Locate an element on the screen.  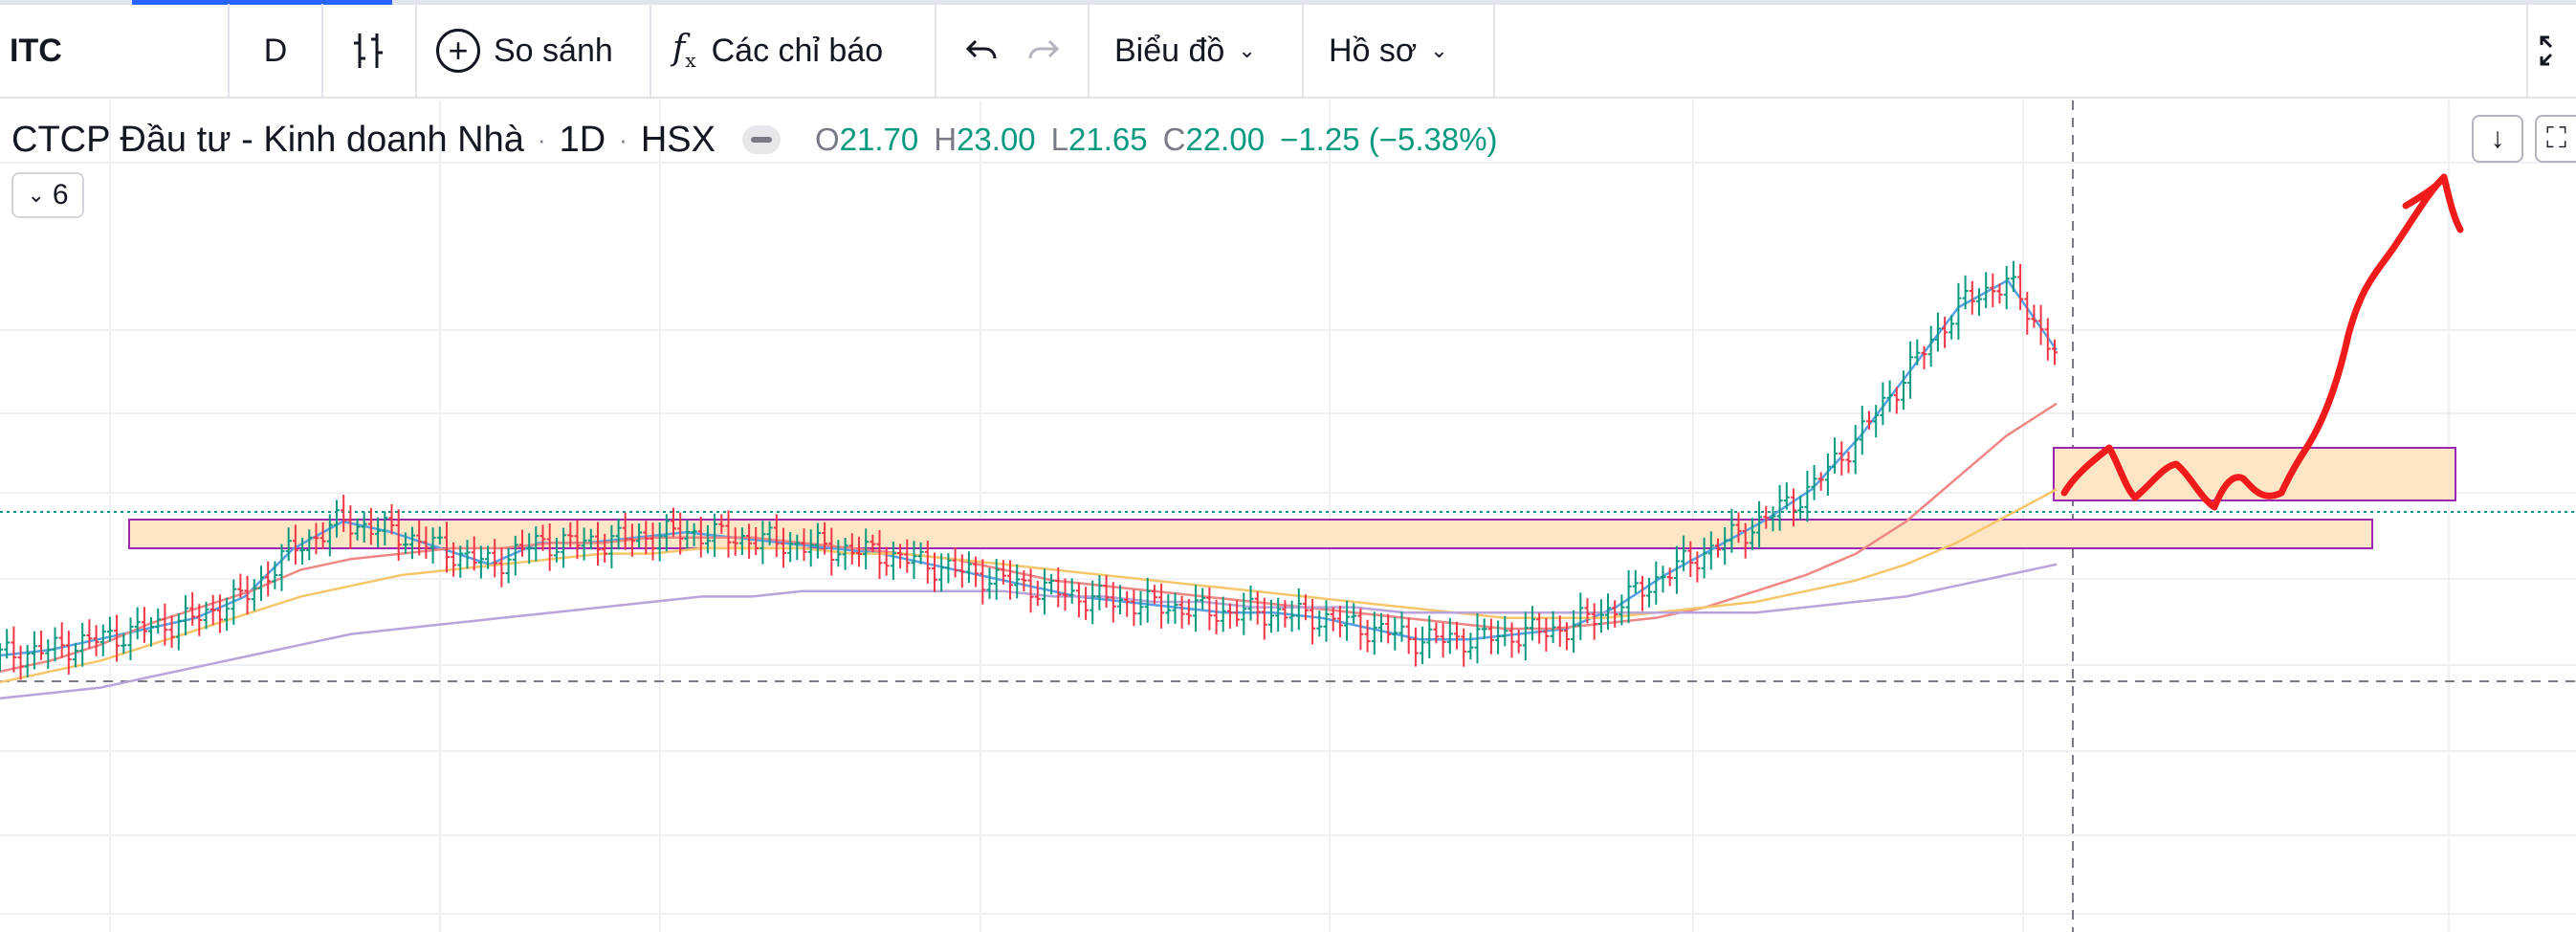
fx-icon: fx is located at coordinates (684, 51).